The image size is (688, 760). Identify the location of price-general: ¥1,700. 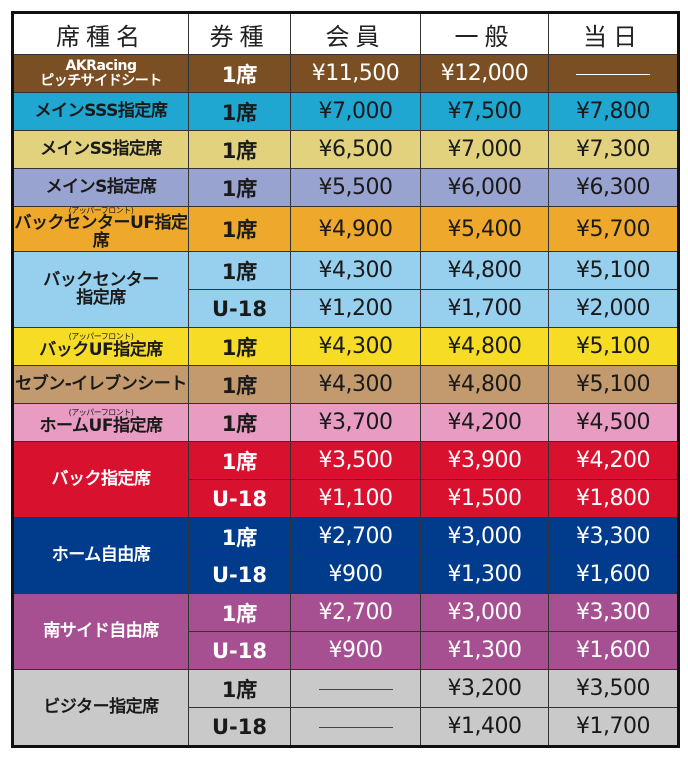
(484, 309).